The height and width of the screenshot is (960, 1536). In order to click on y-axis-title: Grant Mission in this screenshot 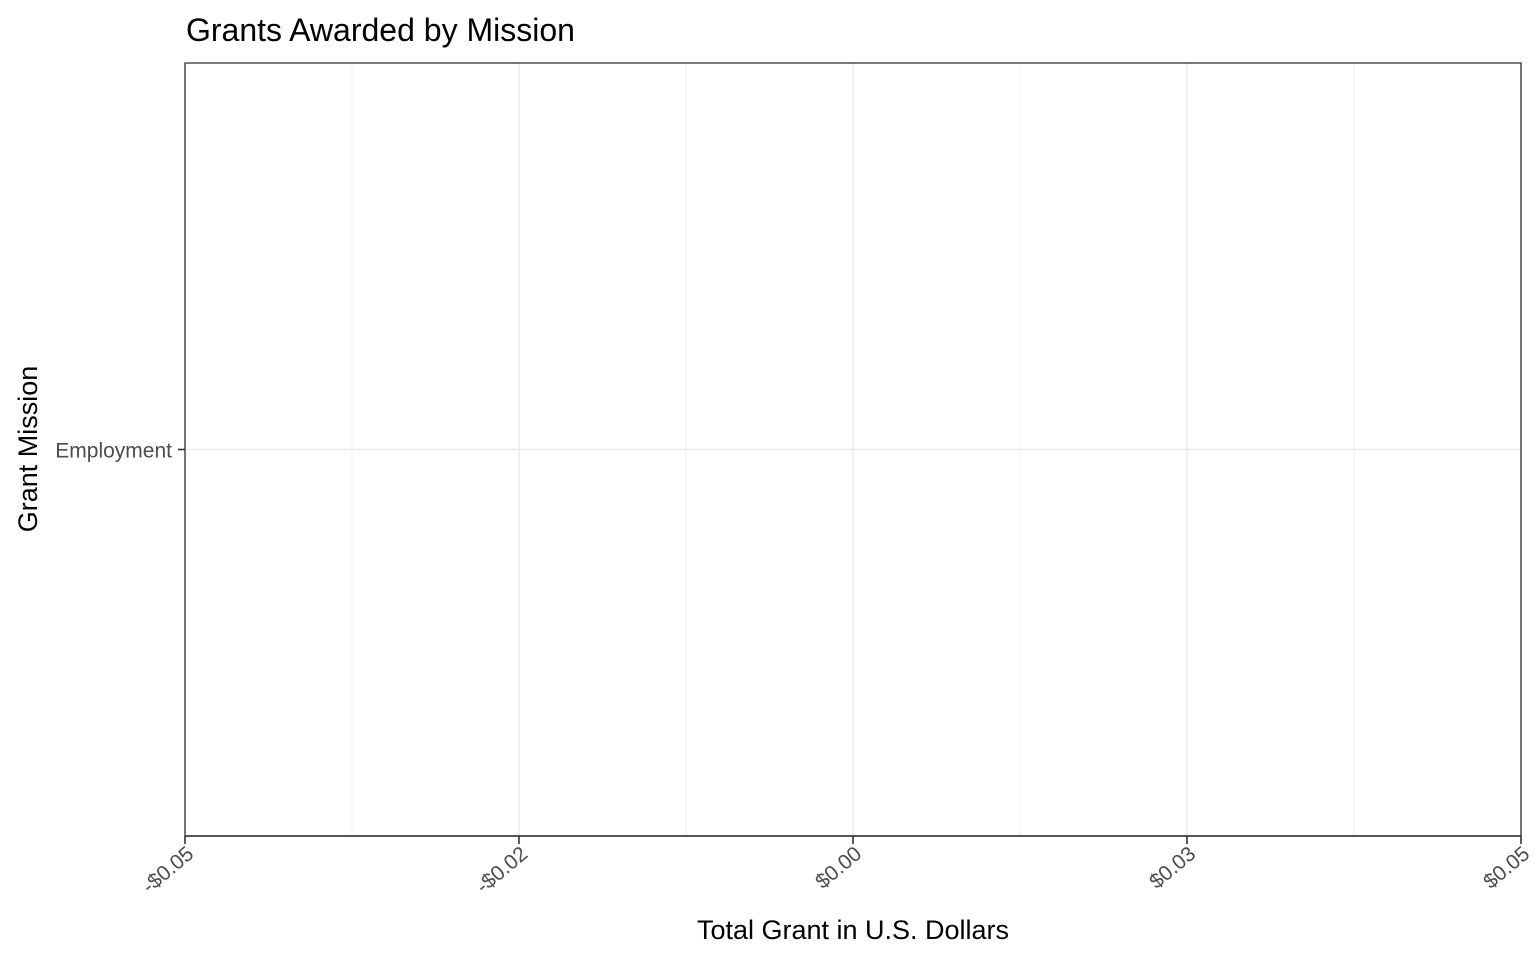, I will do `click(28, 449)`.